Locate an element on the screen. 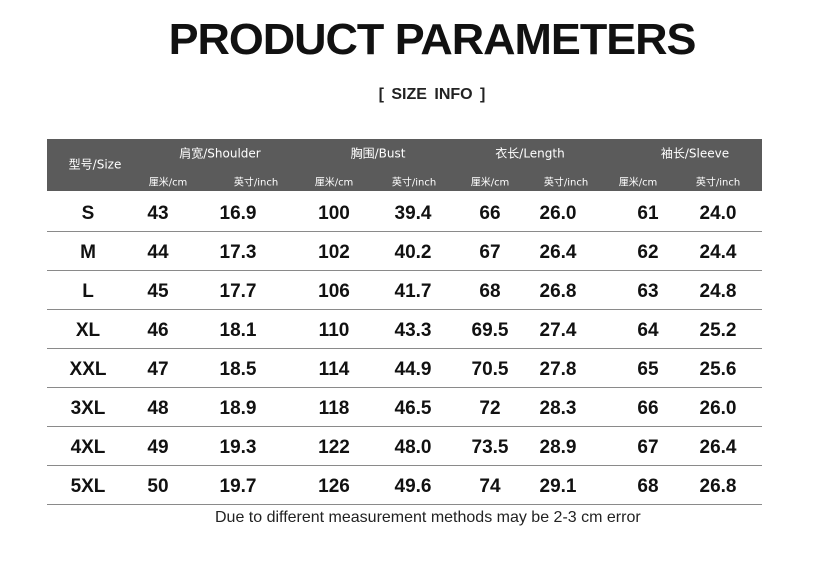 Image resolution: width=821 pixels, height=566 pixels. value-cell: 18.9 is located at coordinates (238, 408).